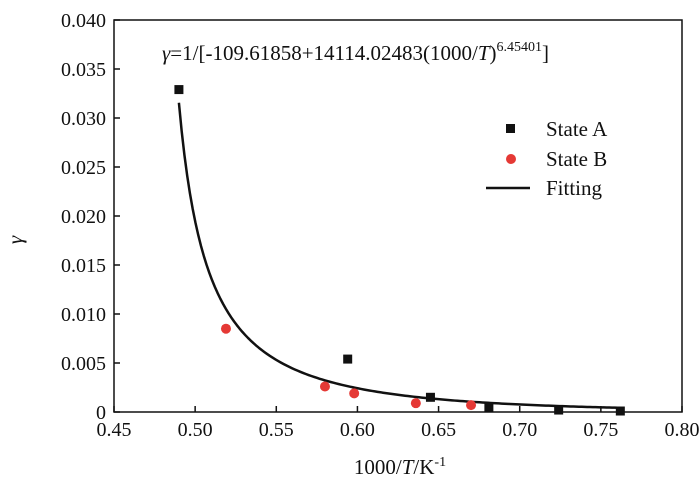  Describe the element at coordinates (114, 430) in the screenshot. I see `x-tick-label: 0.45` at that location.